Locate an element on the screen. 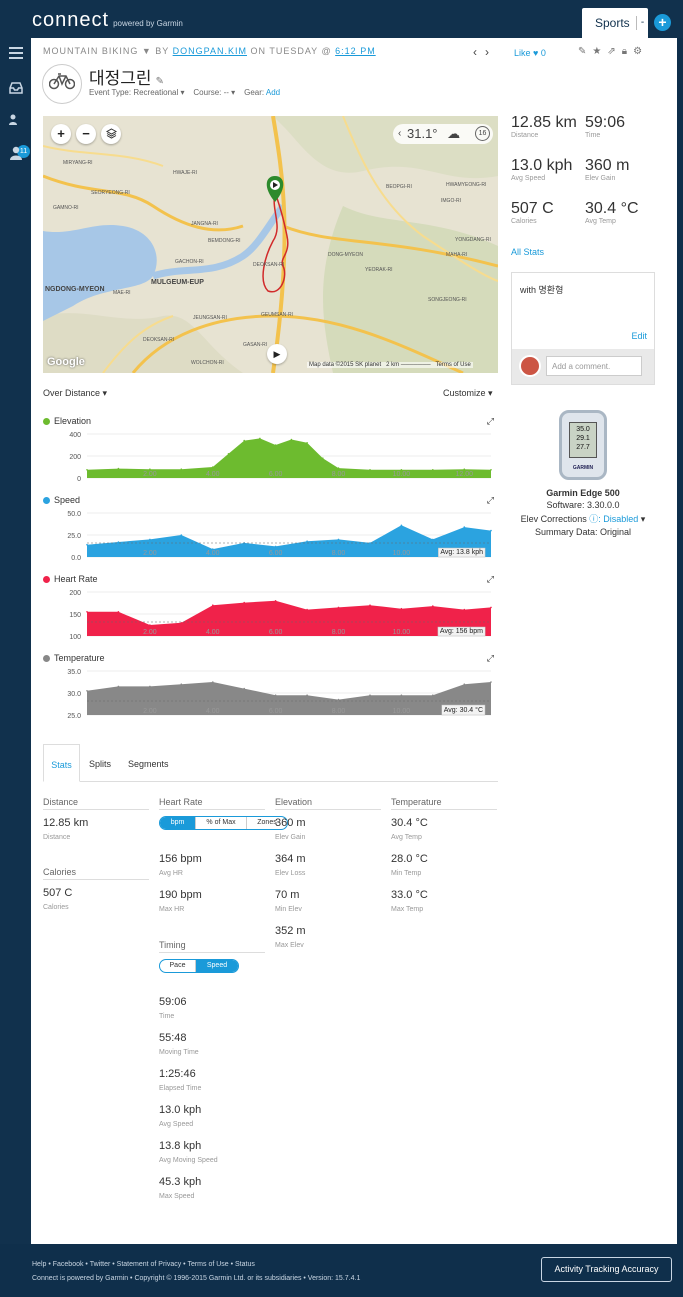 This screenshot has width=683, height=1297. pencil-icon: ✎ is located at coordinates (585, 51).